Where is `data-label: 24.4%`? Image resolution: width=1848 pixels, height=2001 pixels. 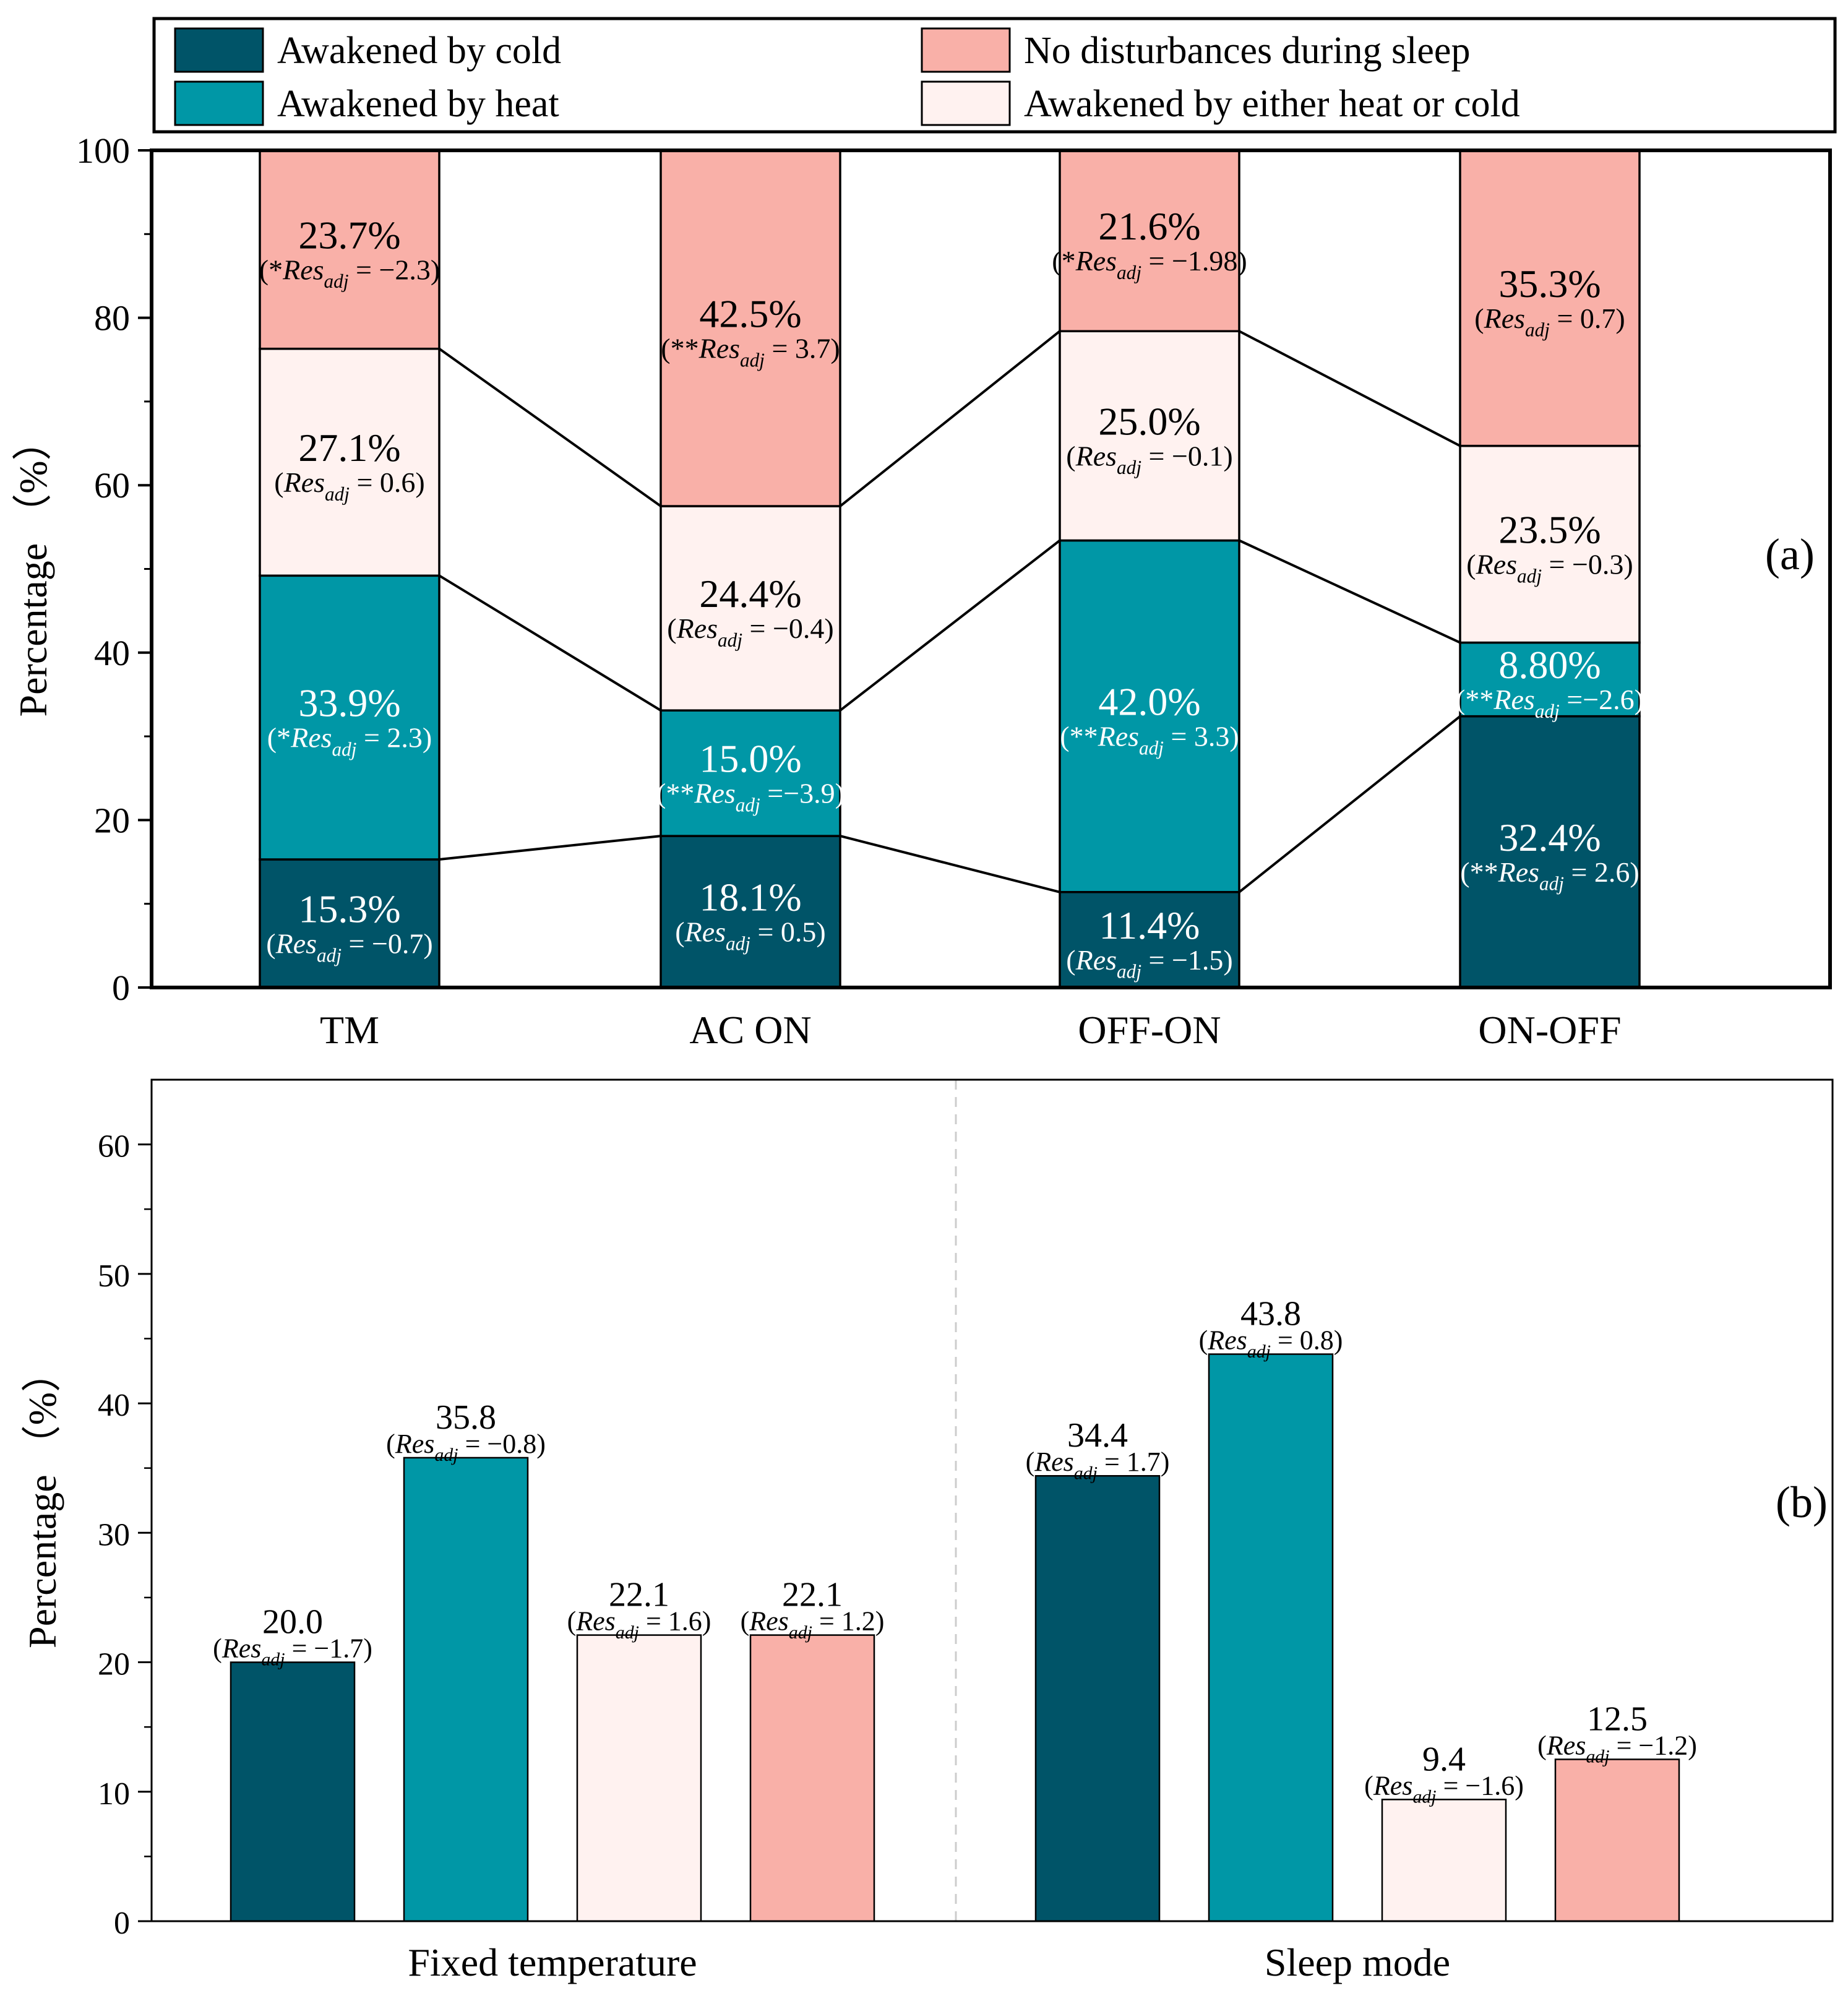 data-label: 24.4% is located at coordinates (750, 594).